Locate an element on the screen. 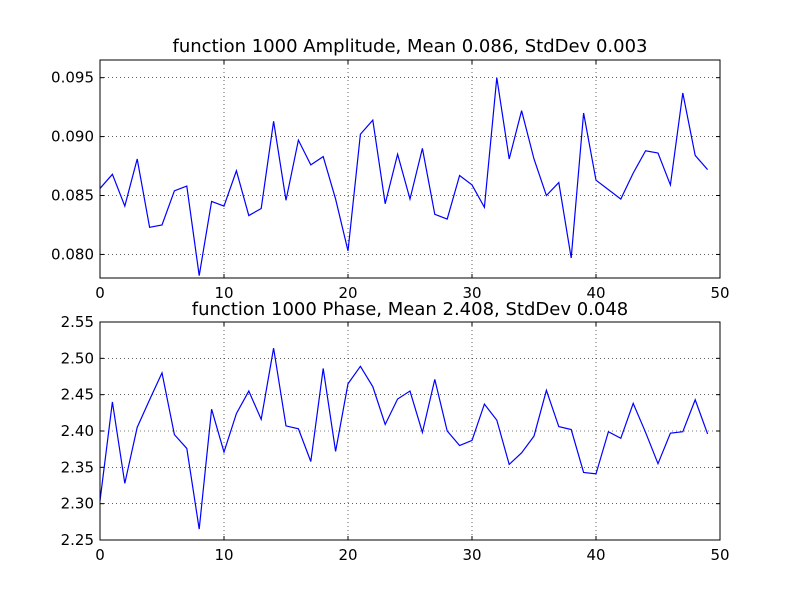 The width and height of the screenshot is (800, 600). amplitude-x-tick-label: 40 is located at coordinates (595, 293).